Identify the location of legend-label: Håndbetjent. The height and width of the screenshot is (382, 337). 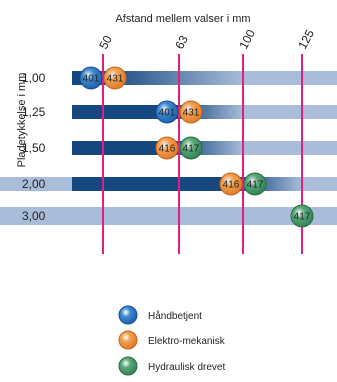
(175, 316).